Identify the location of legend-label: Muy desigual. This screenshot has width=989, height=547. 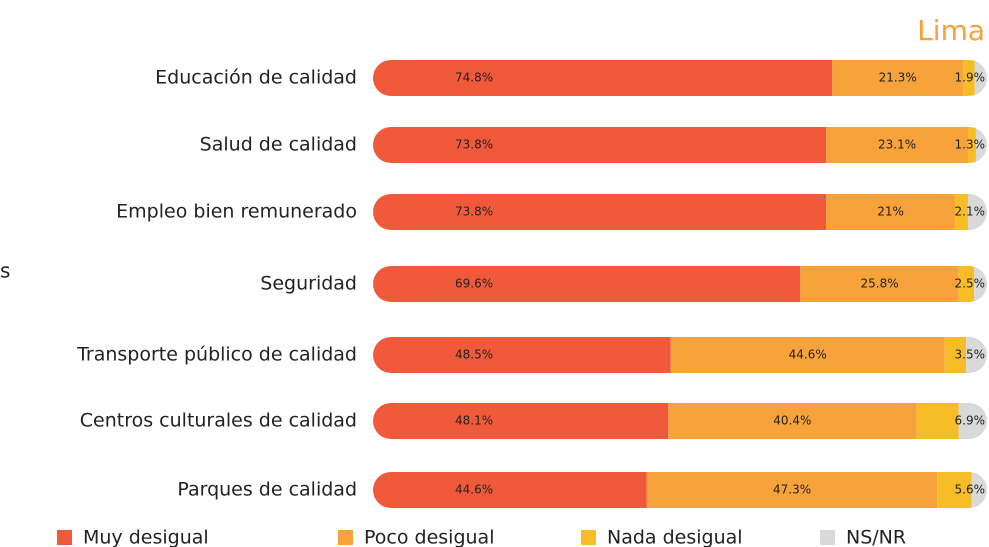
(146, 537).